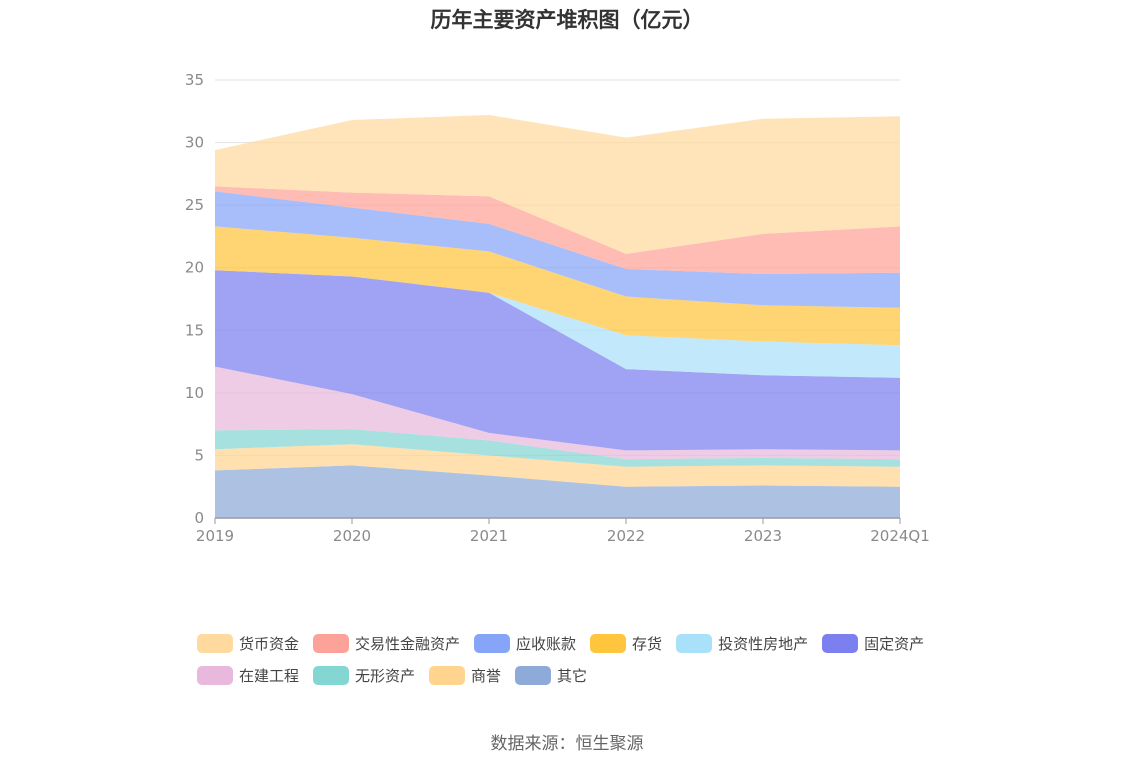 This screenshot has height=766, width=1134. What do you see at coordinates (194, 205) in the screenshot?
I see `y-tick-label: 25` at bounding box center [194, 205].